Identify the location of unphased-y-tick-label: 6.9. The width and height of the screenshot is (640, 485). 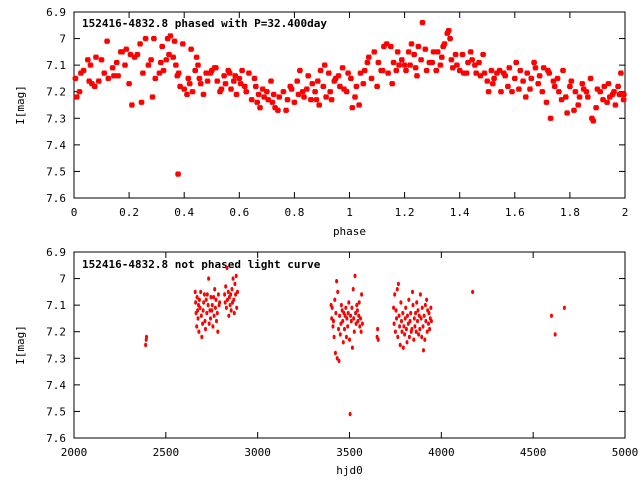
(56, 252).